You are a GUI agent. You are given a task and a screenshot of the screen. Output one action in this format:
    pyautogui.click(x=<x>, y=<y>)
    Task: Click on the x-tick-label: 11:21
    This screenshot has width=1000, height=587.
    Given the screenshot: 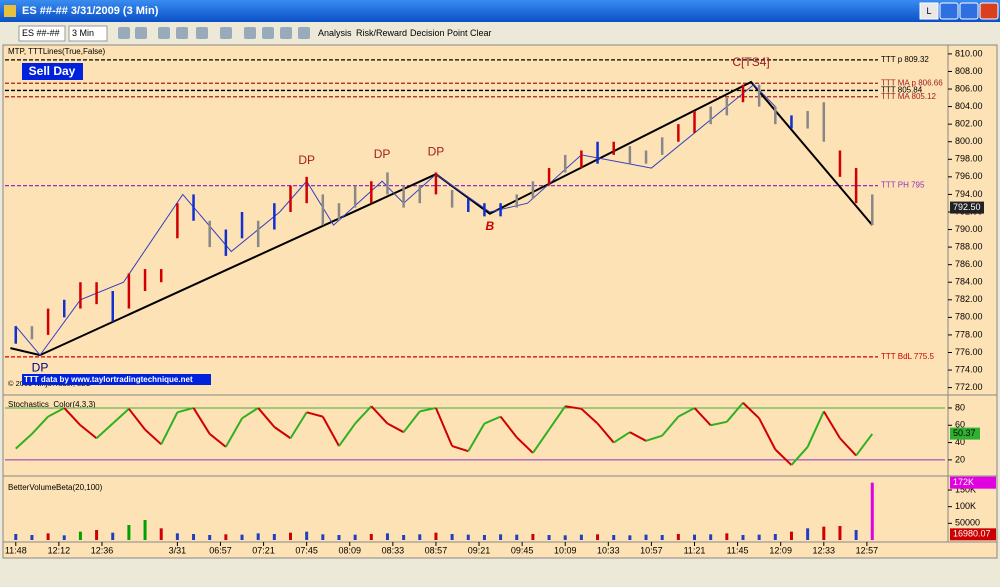 What is the action you would take?
    pyautogui.click(x=695, y=550)
    